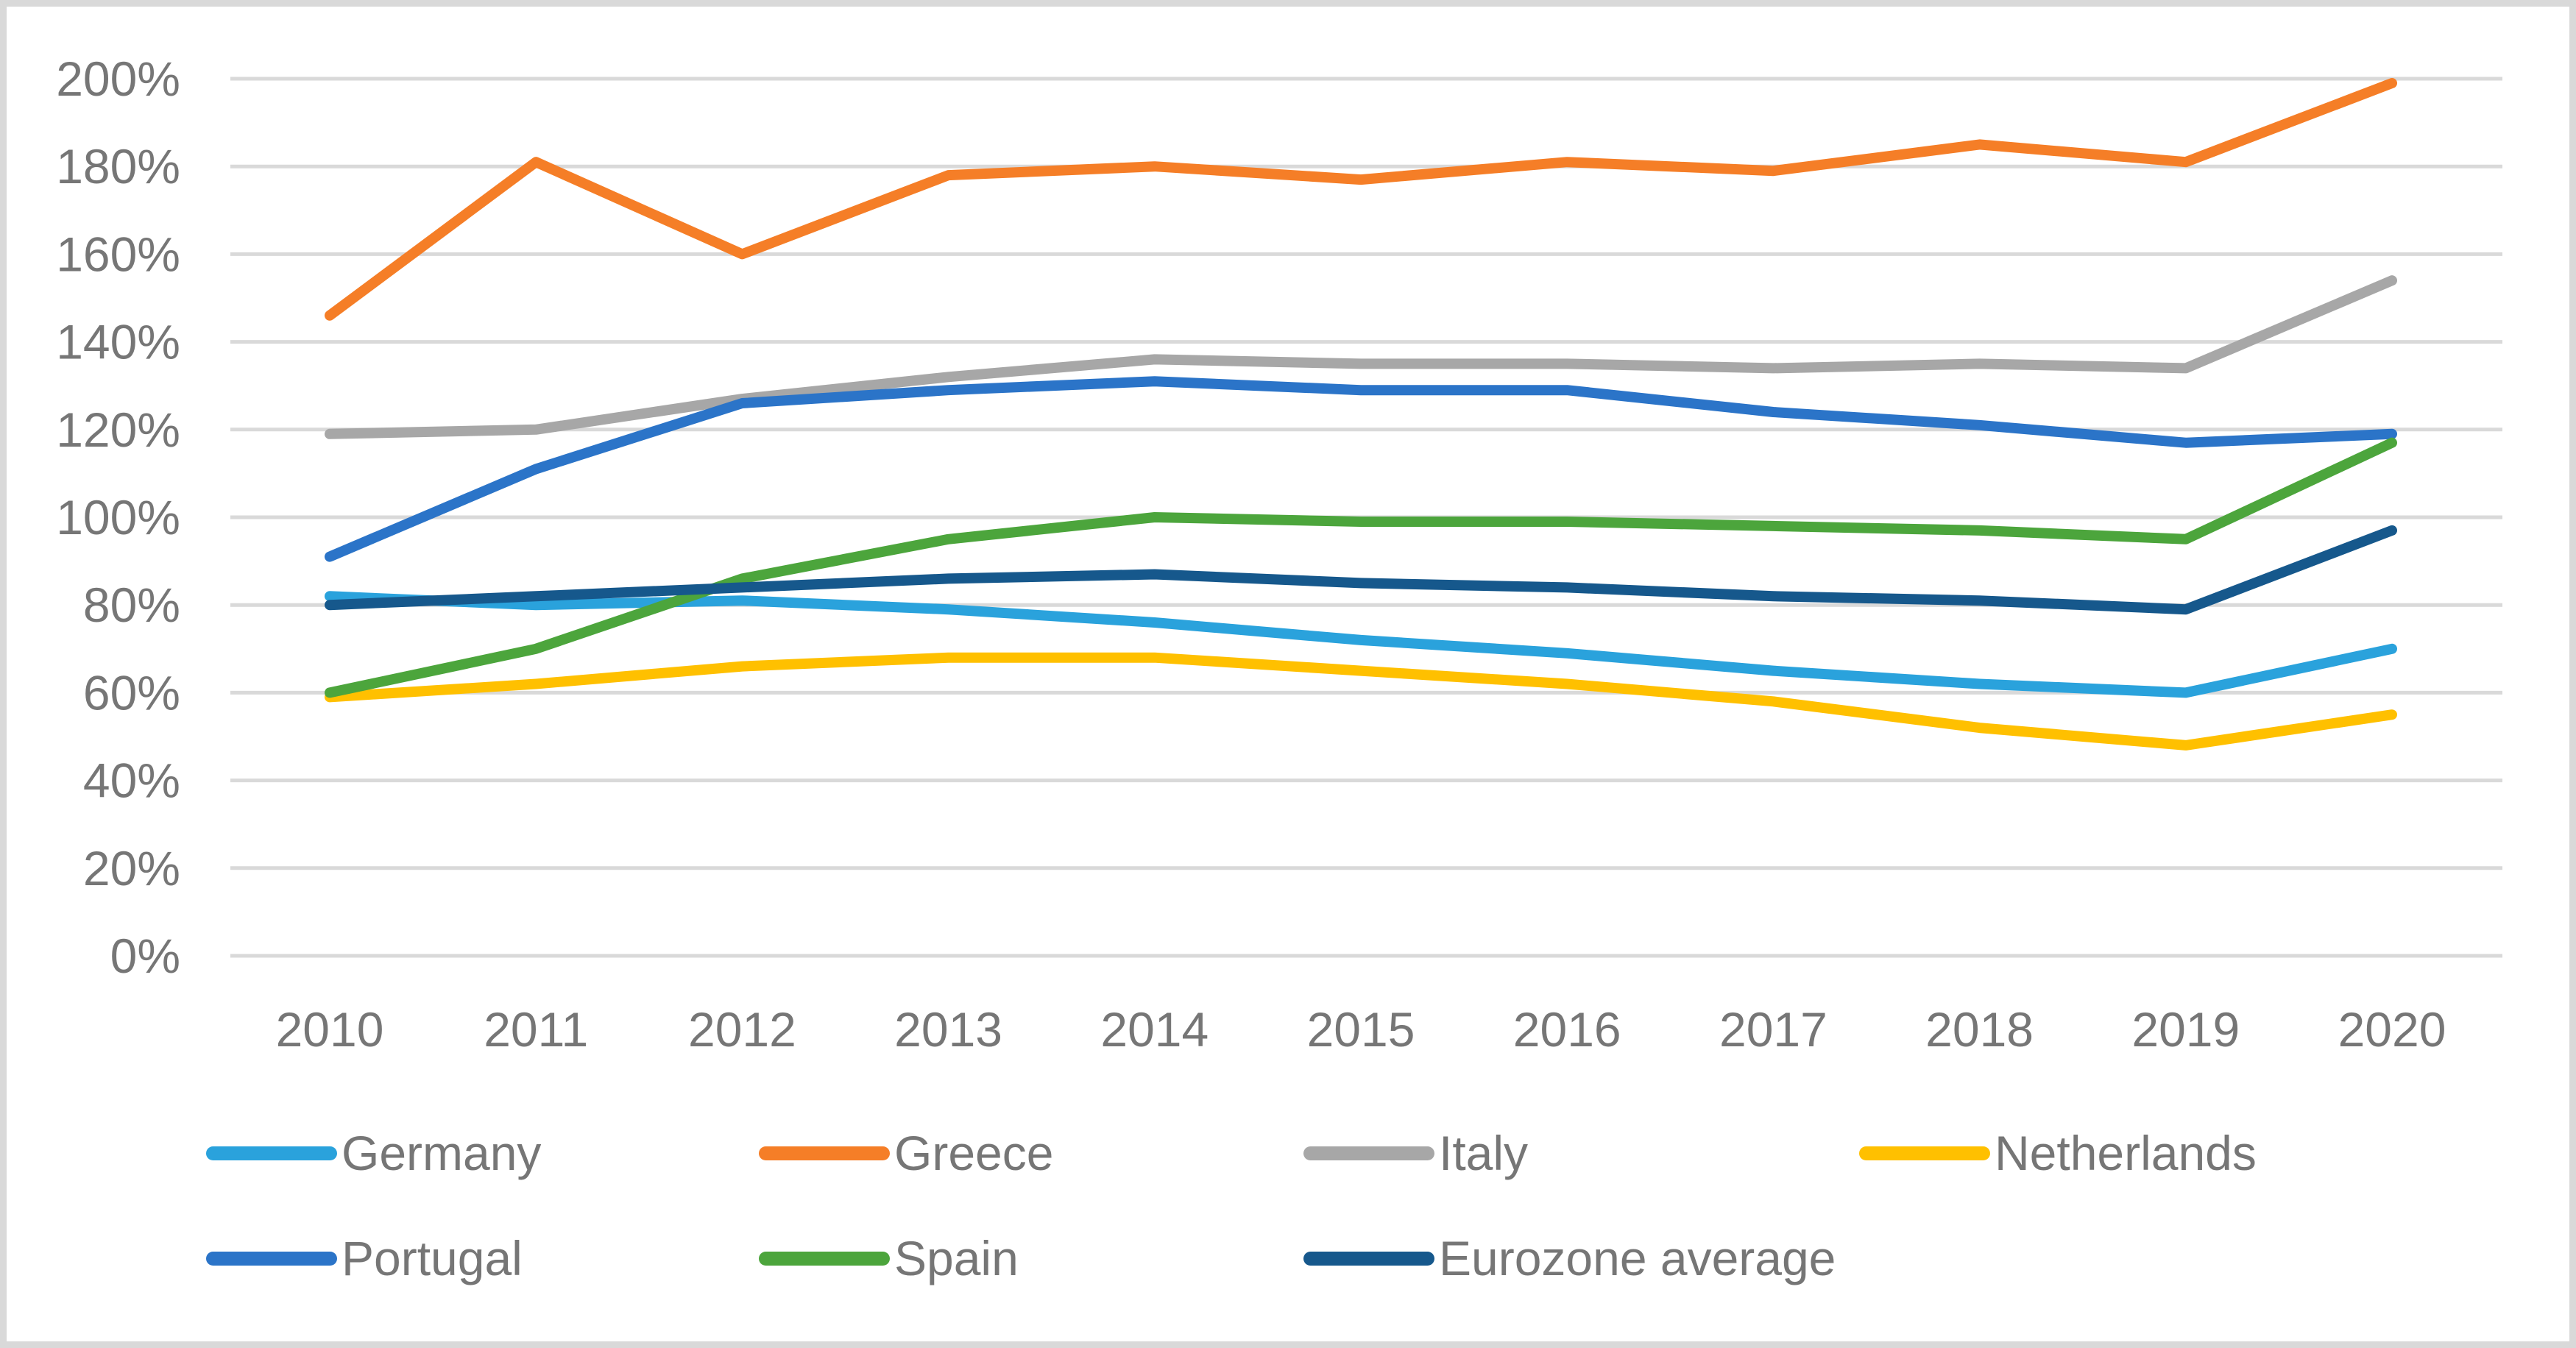 This screenshot has height=1348, width=2576. Describe the element at coordinates (948, 1029) in the screenshot. I see `x-axis-tick-label: 2013` at that location.